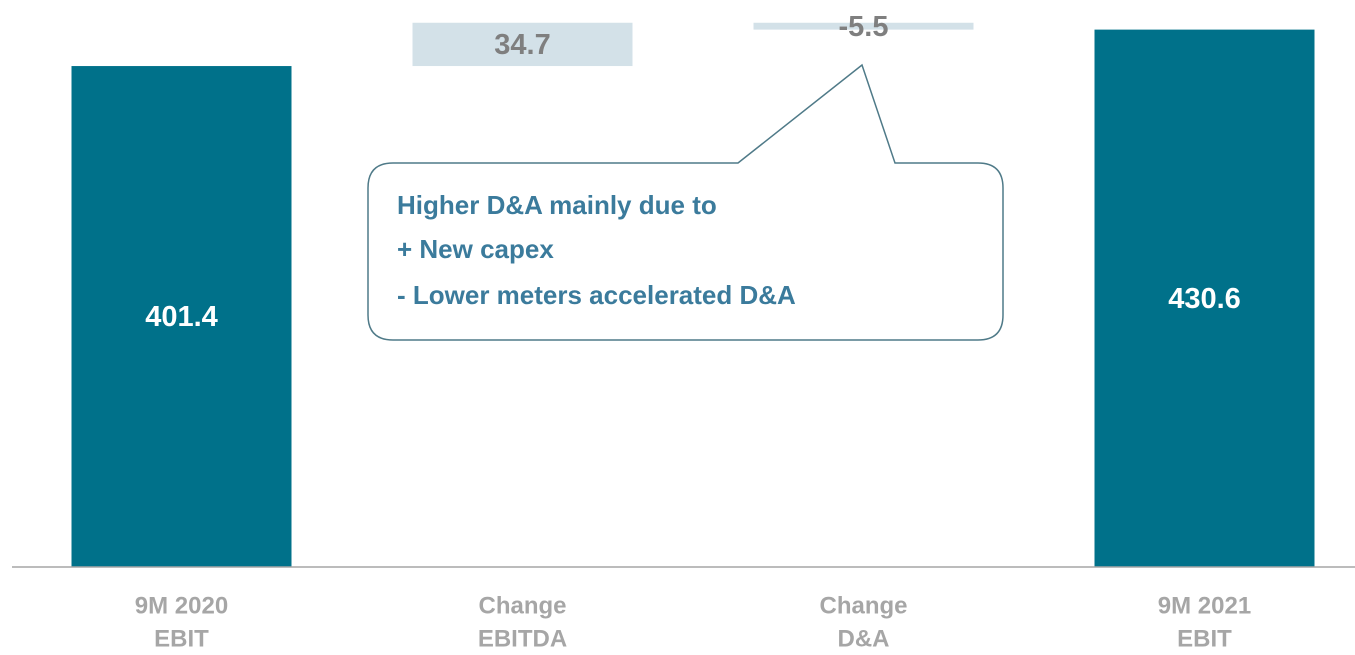  Describe the element at coordinates (522, 638) in the screenshot. I see `x-tick-label: EBITDA` at that location.